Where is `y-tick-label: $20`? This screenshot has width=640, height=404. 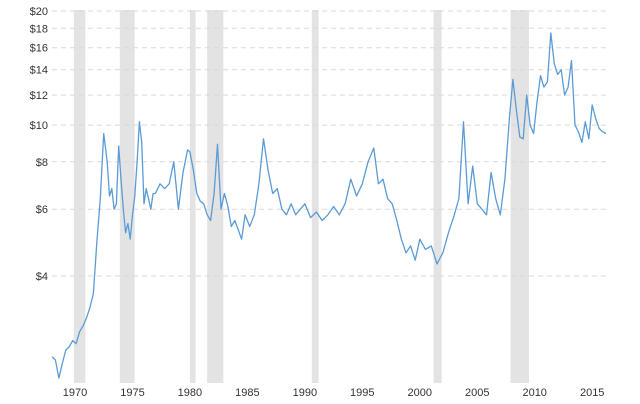 y-tick-label: $20 is located at coordinates (39, 12).